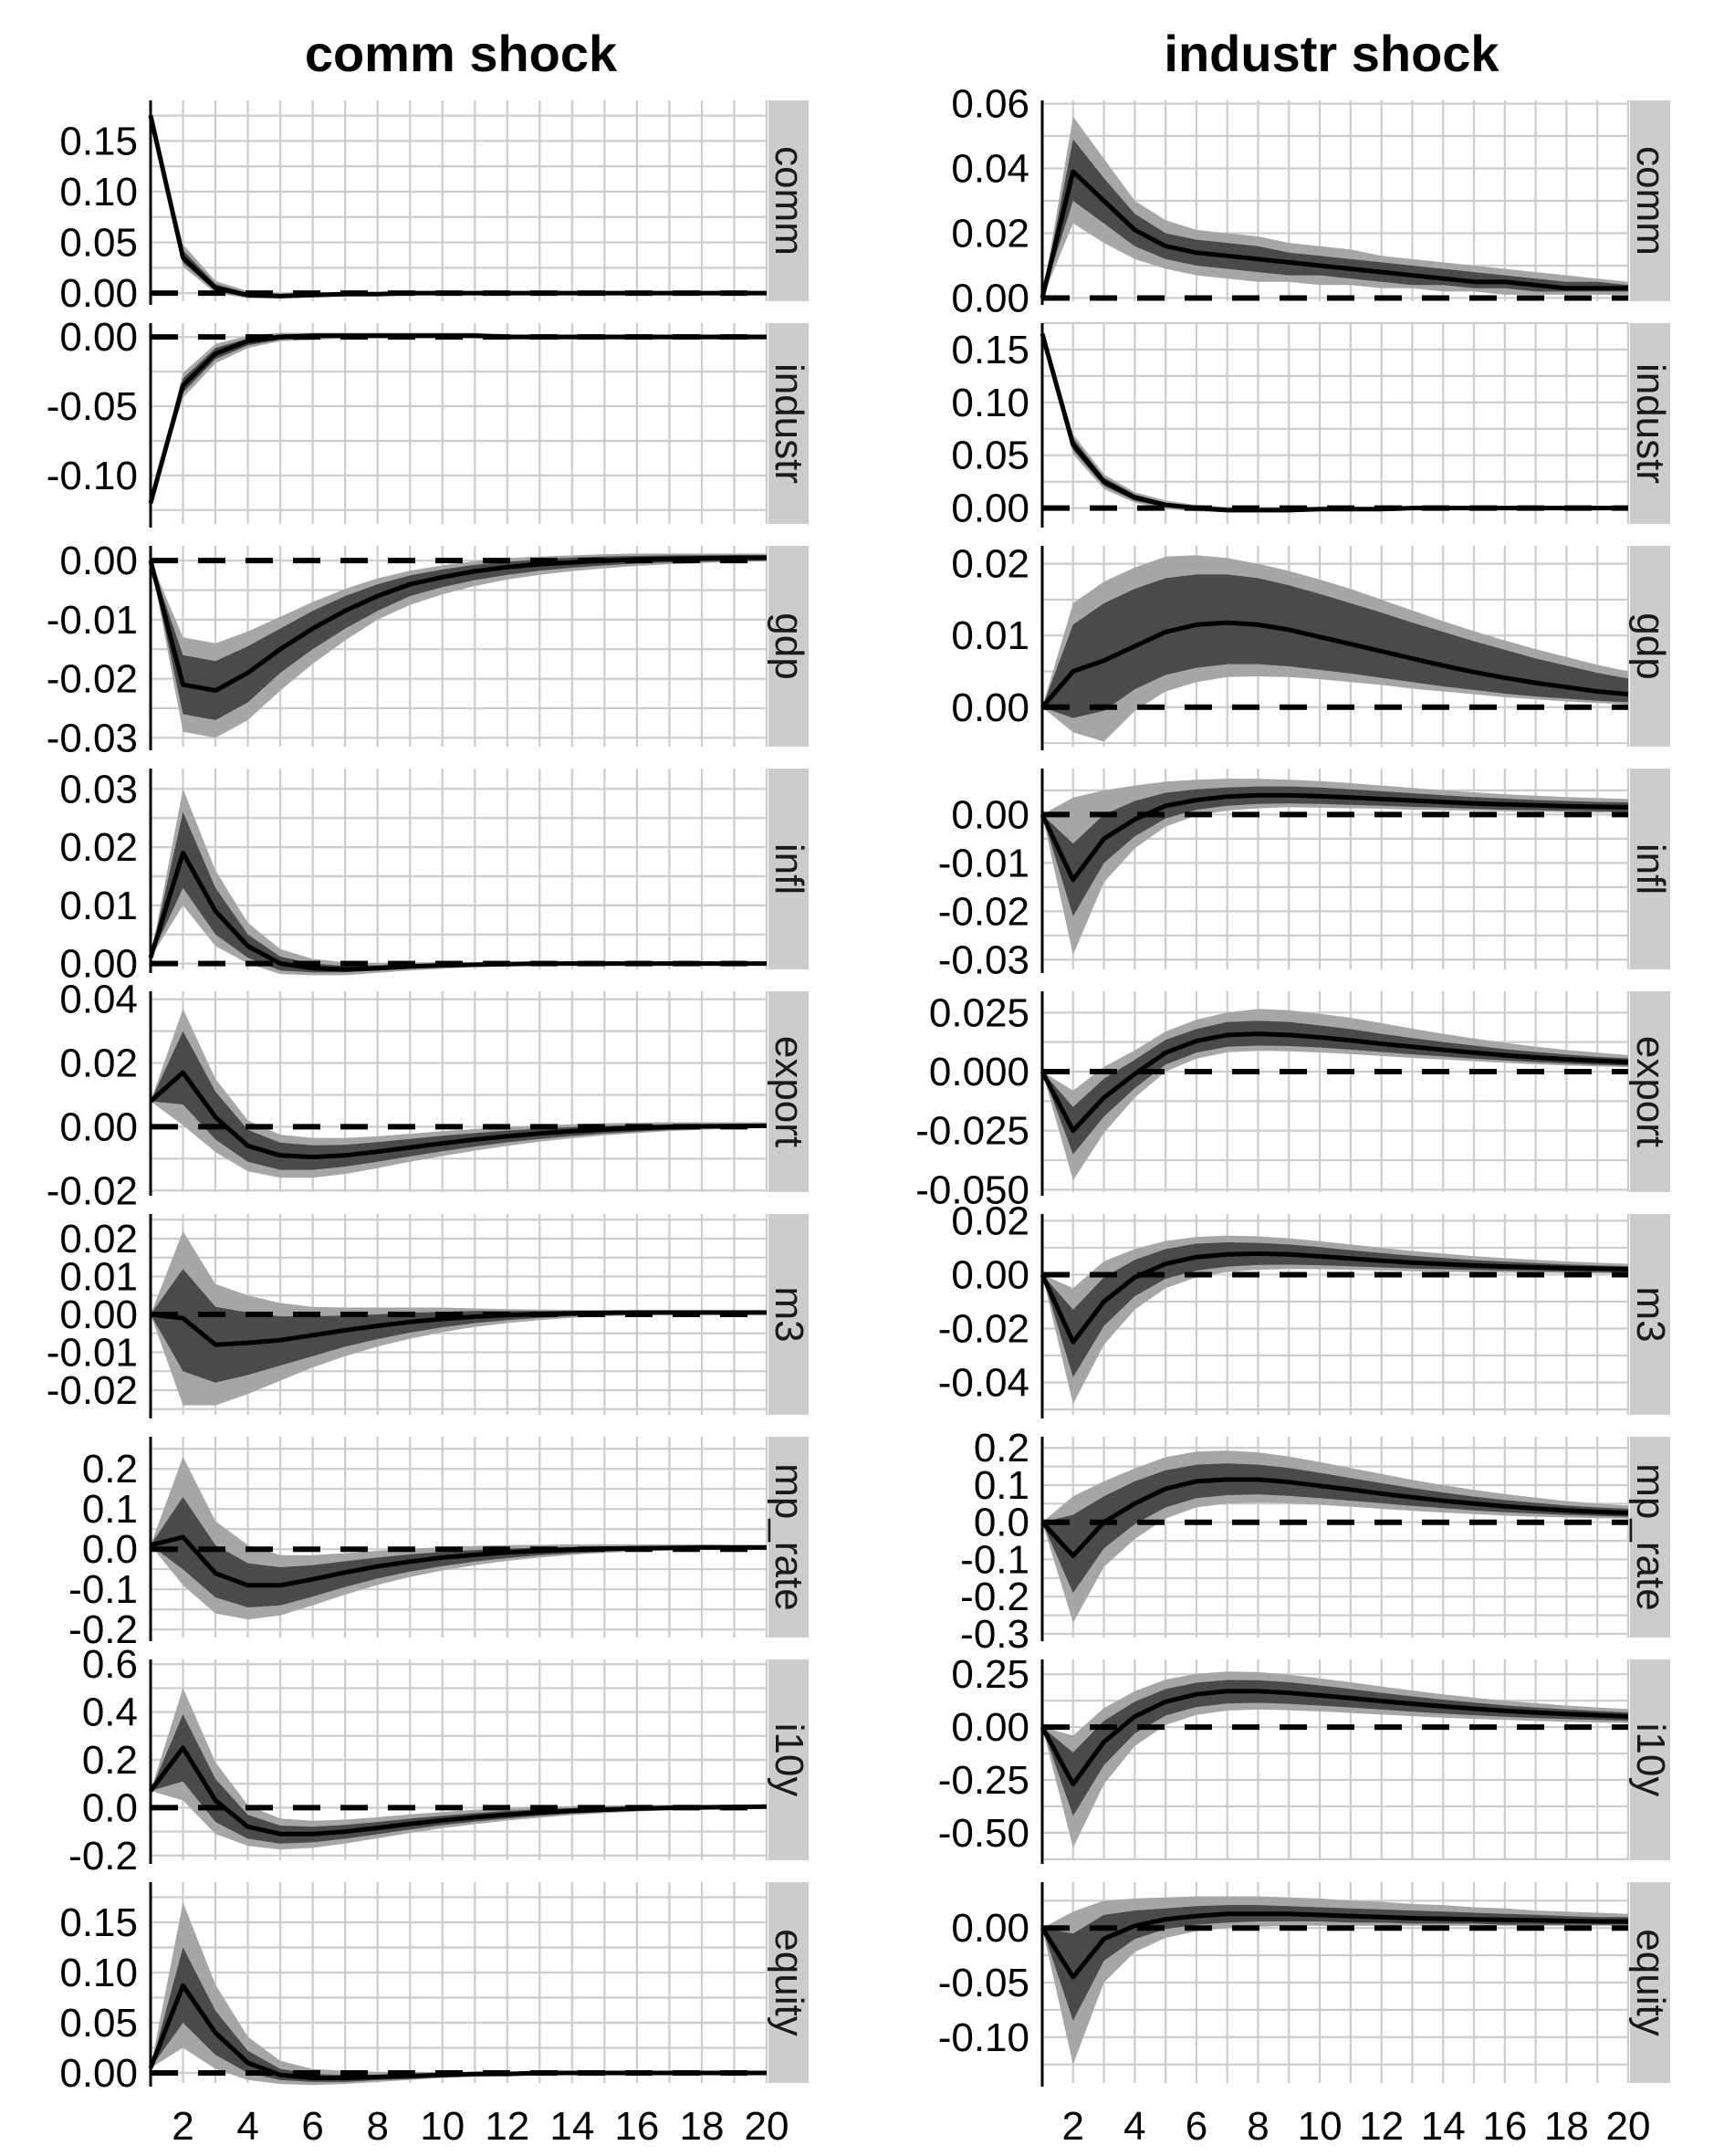 Image resolution: width=1724 pixels, height=2156 pixels. Describe the element at coordinates (984, 959) in the screenshot. I see `y-tick-label: -0.03` at that location.